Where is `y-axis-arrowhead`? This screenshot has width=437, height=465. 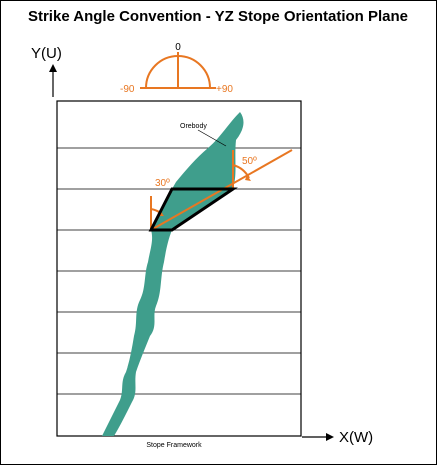 y-axis-arrowhead is located at coordinates (53, 68).